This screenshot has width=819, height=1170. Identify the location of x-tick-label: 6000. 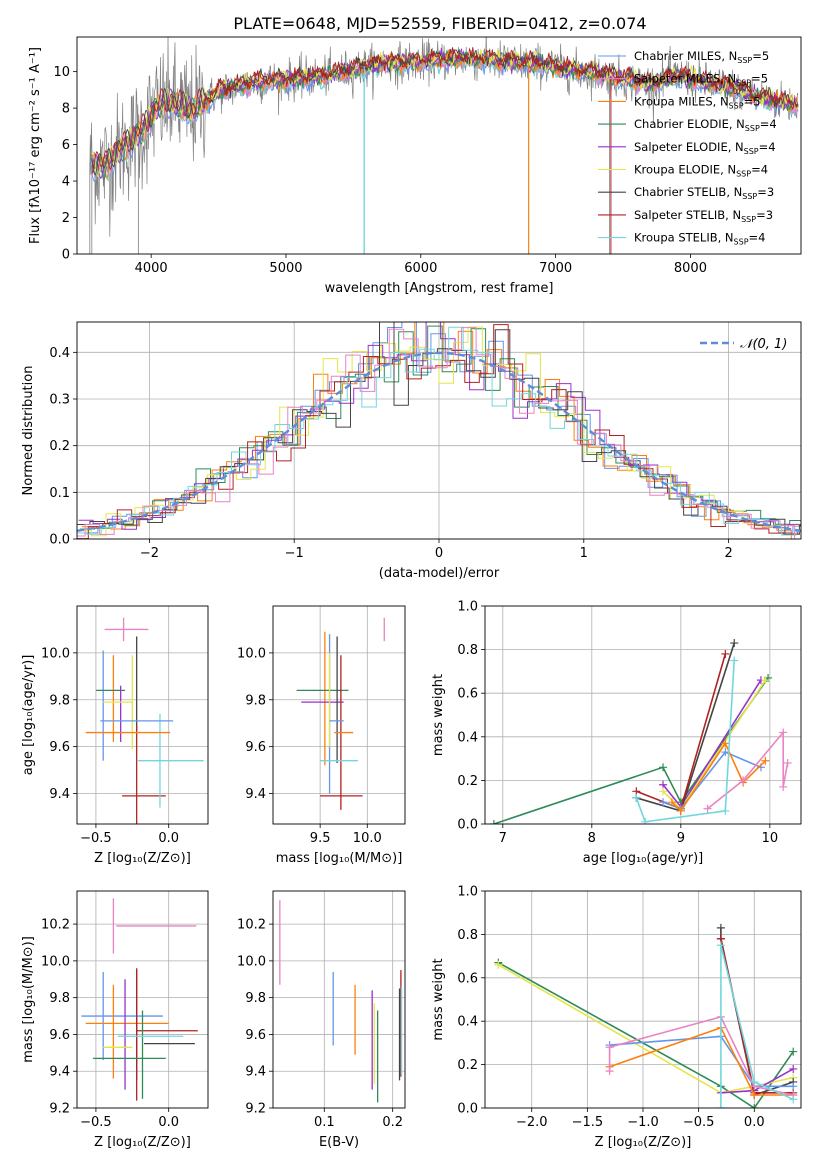
(420, 268).